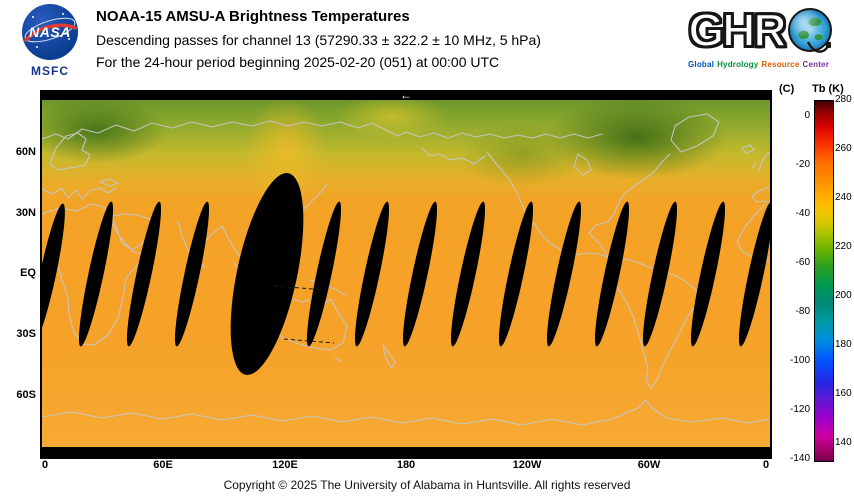 This screenshot has width=854, height=502. I want to click on ghrc-logo-row: GHR, so click(760, 30).